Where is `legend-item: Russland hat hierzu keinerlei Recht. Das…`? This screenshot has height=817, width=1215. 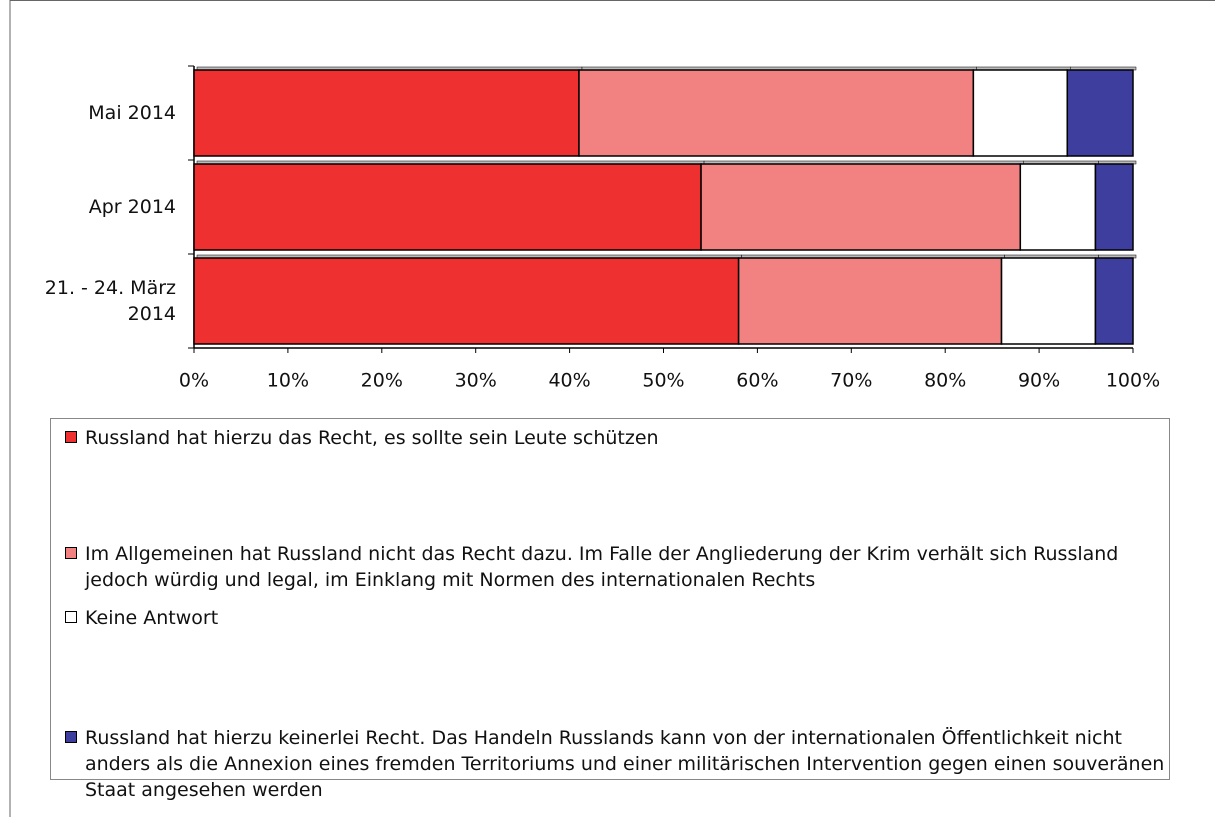 legend-item: Russland hat hierzu keinerlei Recht. Das… is located at coordinates (620, 764).